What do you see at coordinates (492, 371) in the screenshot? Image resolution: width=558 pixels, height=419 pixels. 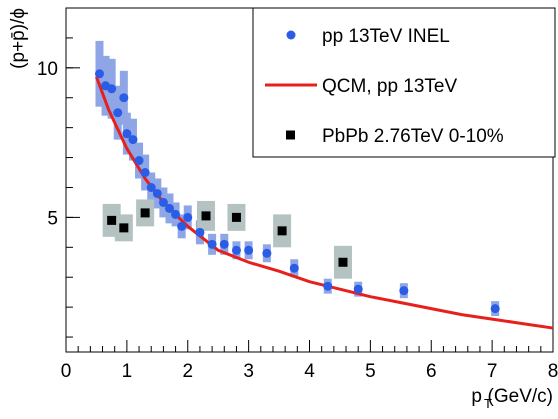 I see `x-tick-label: 7` at bounding box center [492, 371].